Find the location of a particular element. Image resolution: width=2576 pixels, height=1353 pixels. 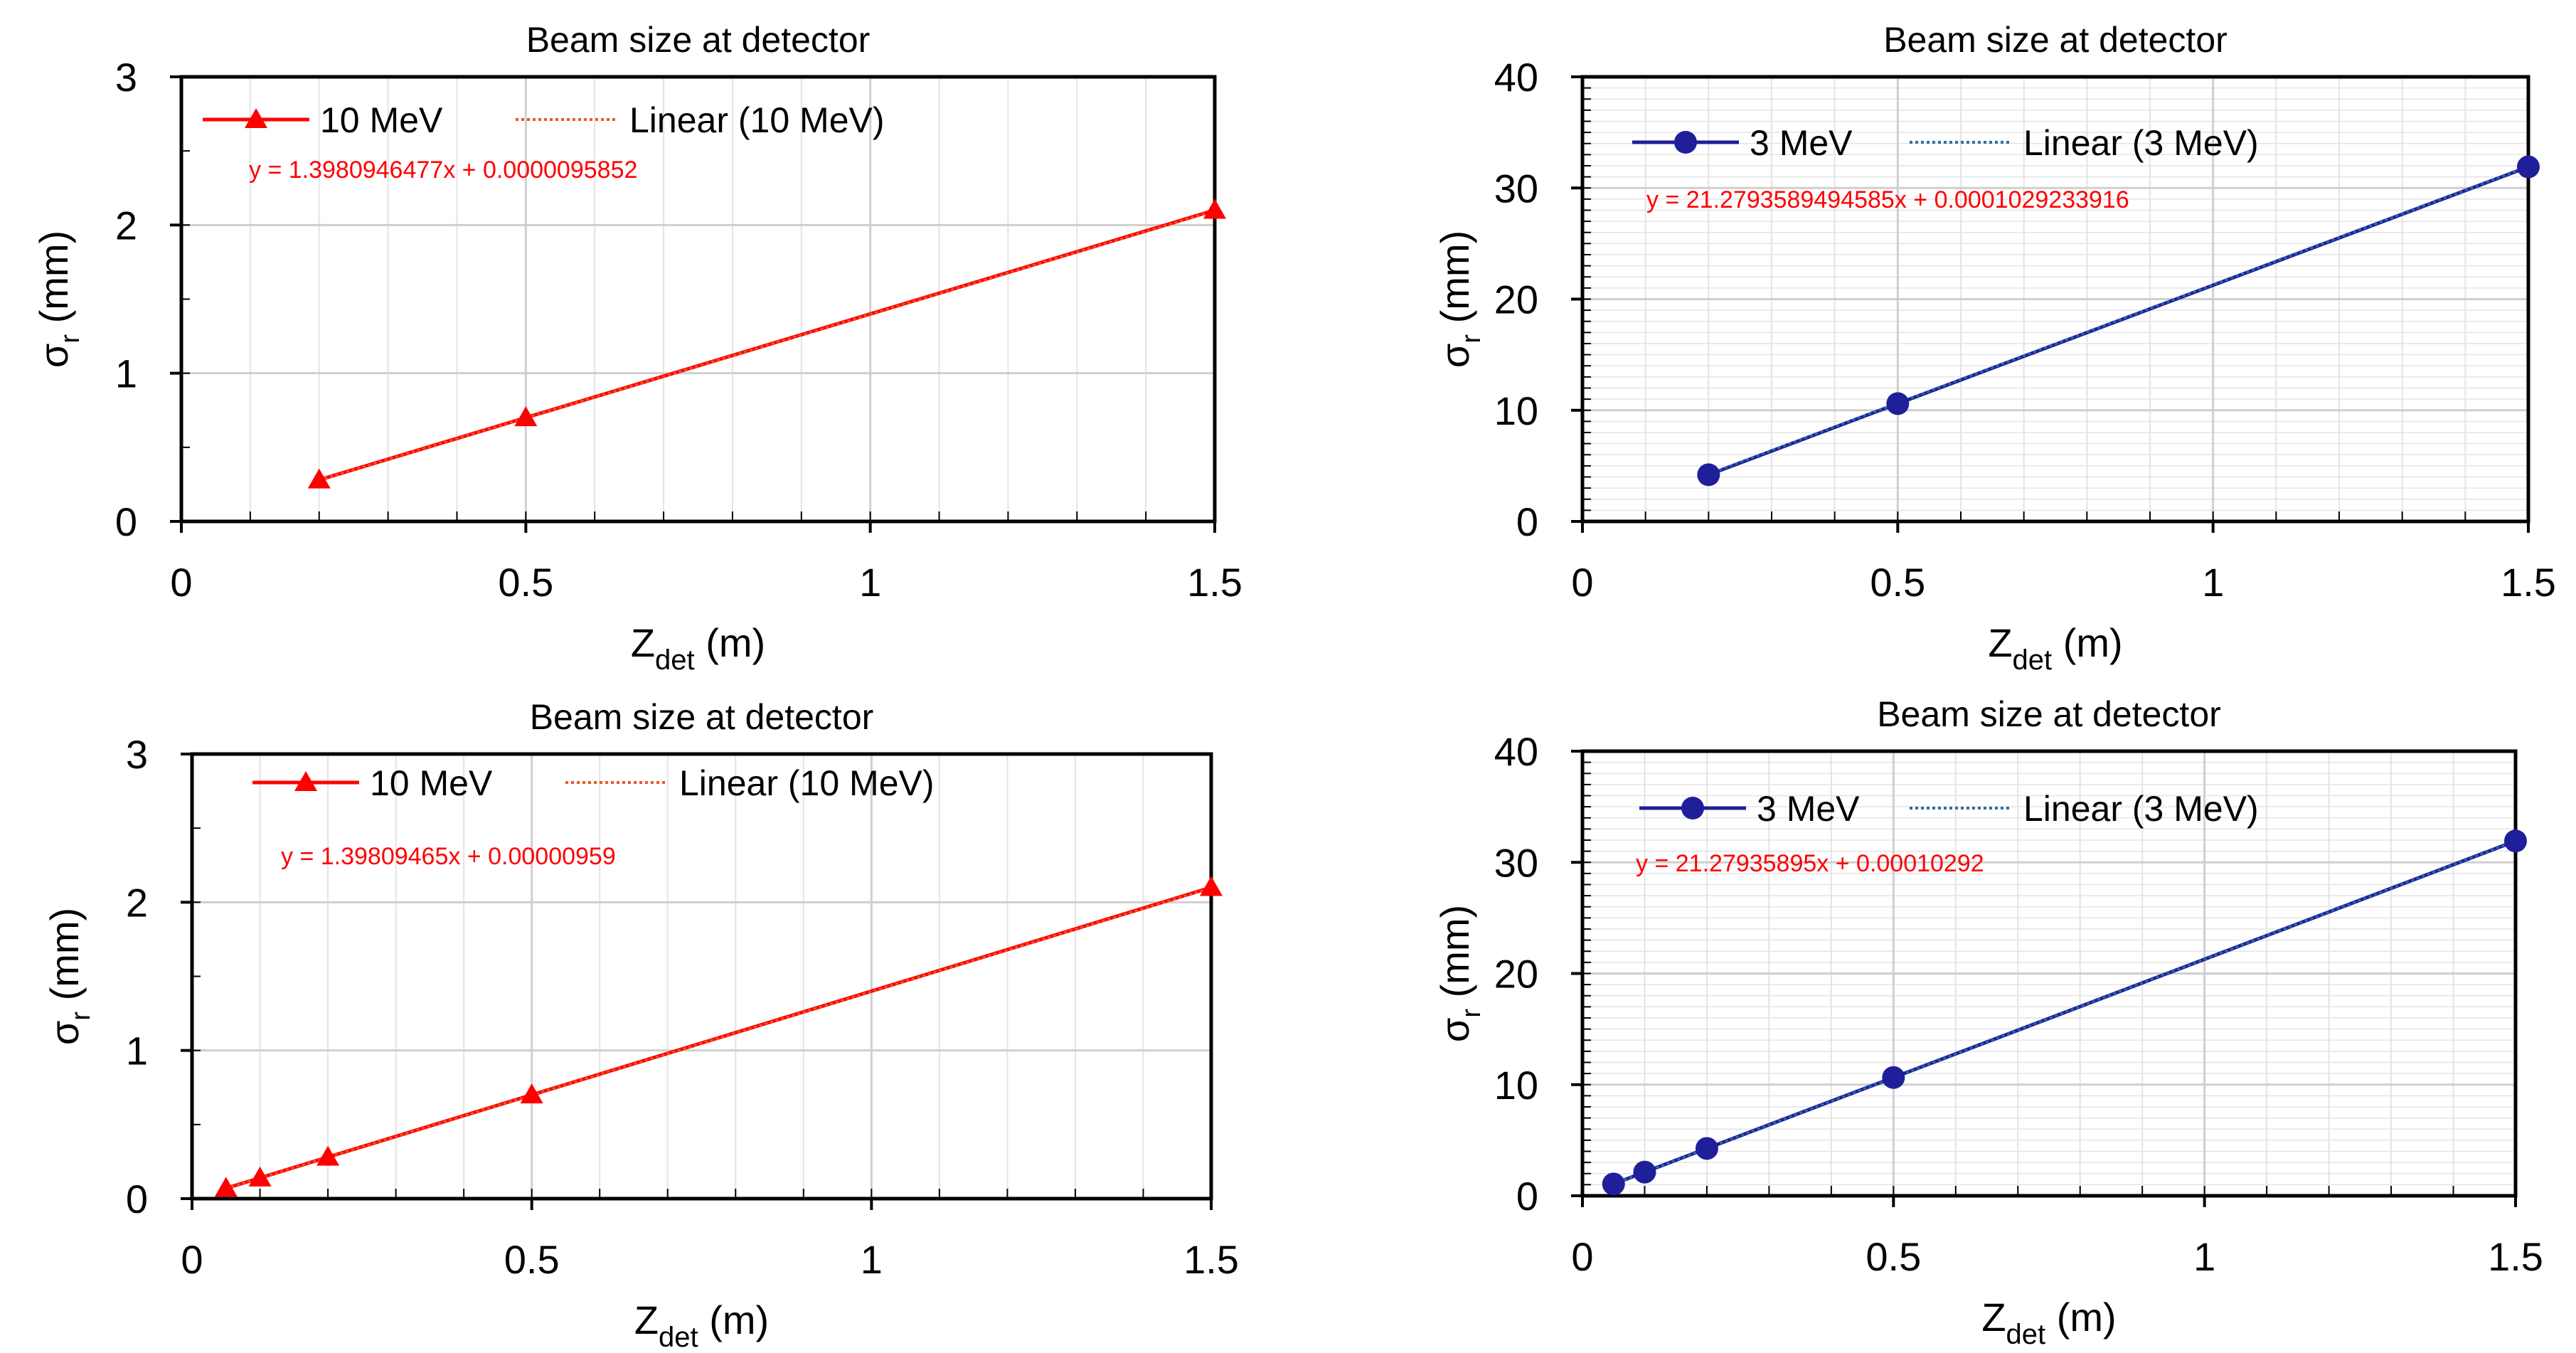

trendline-equation: y = 21.2793589494585x + 0.0001029233916 is located at coordinates (1887, 199).